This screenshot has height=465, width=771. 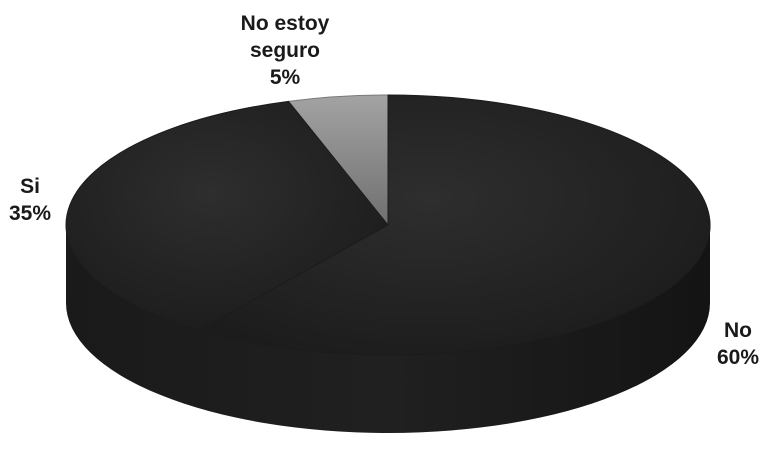 What do you see at coordinates (738, 330) in the screenshot?
I see `slice-label-no-name: No` at bounding box center [738, 330].